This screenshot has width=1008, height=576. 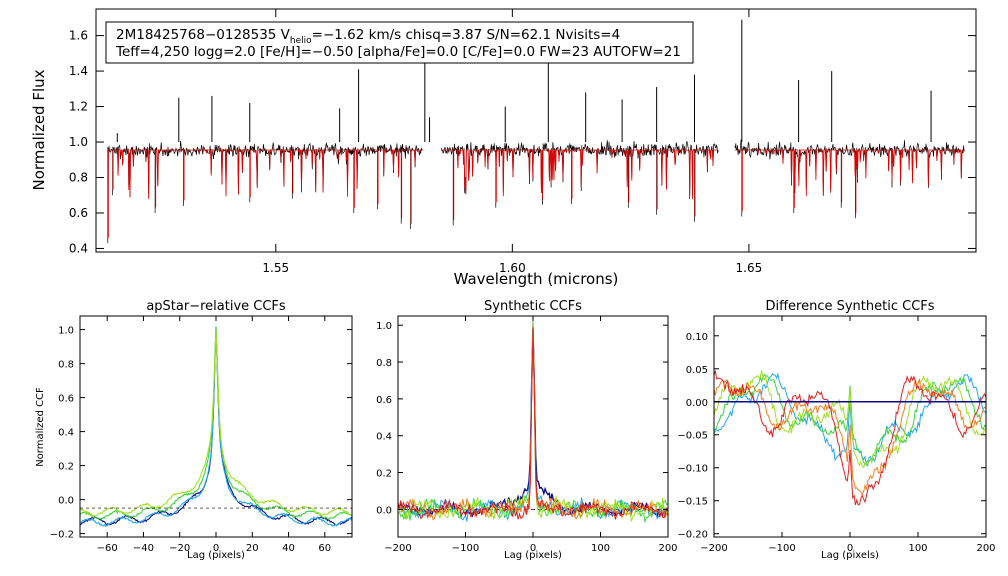 I want to click on ccf1-axes-frame, so click(x=216, y=426).